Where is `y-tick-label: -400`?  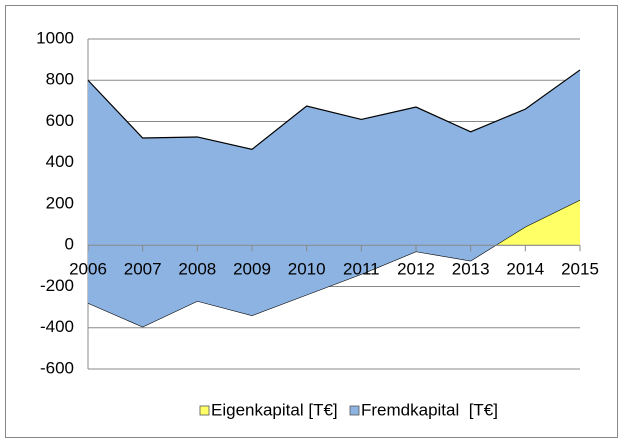
y-tick-label: -400 is located at coordinates (57, 326).